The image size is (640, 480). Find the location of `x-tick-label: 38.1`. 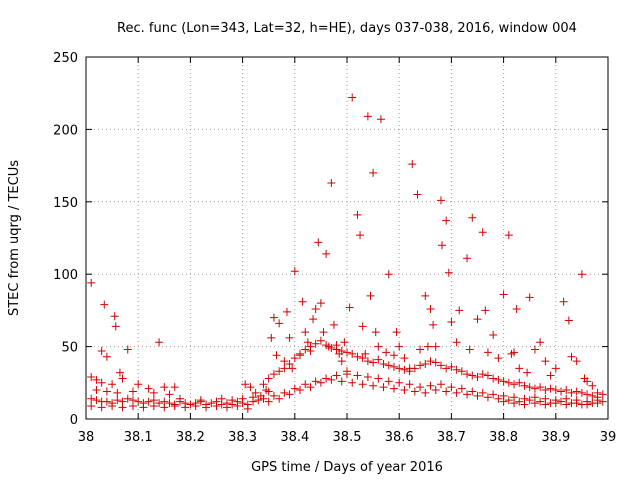

x-tick-label: 38.1 is located at coordinates (138, 437).